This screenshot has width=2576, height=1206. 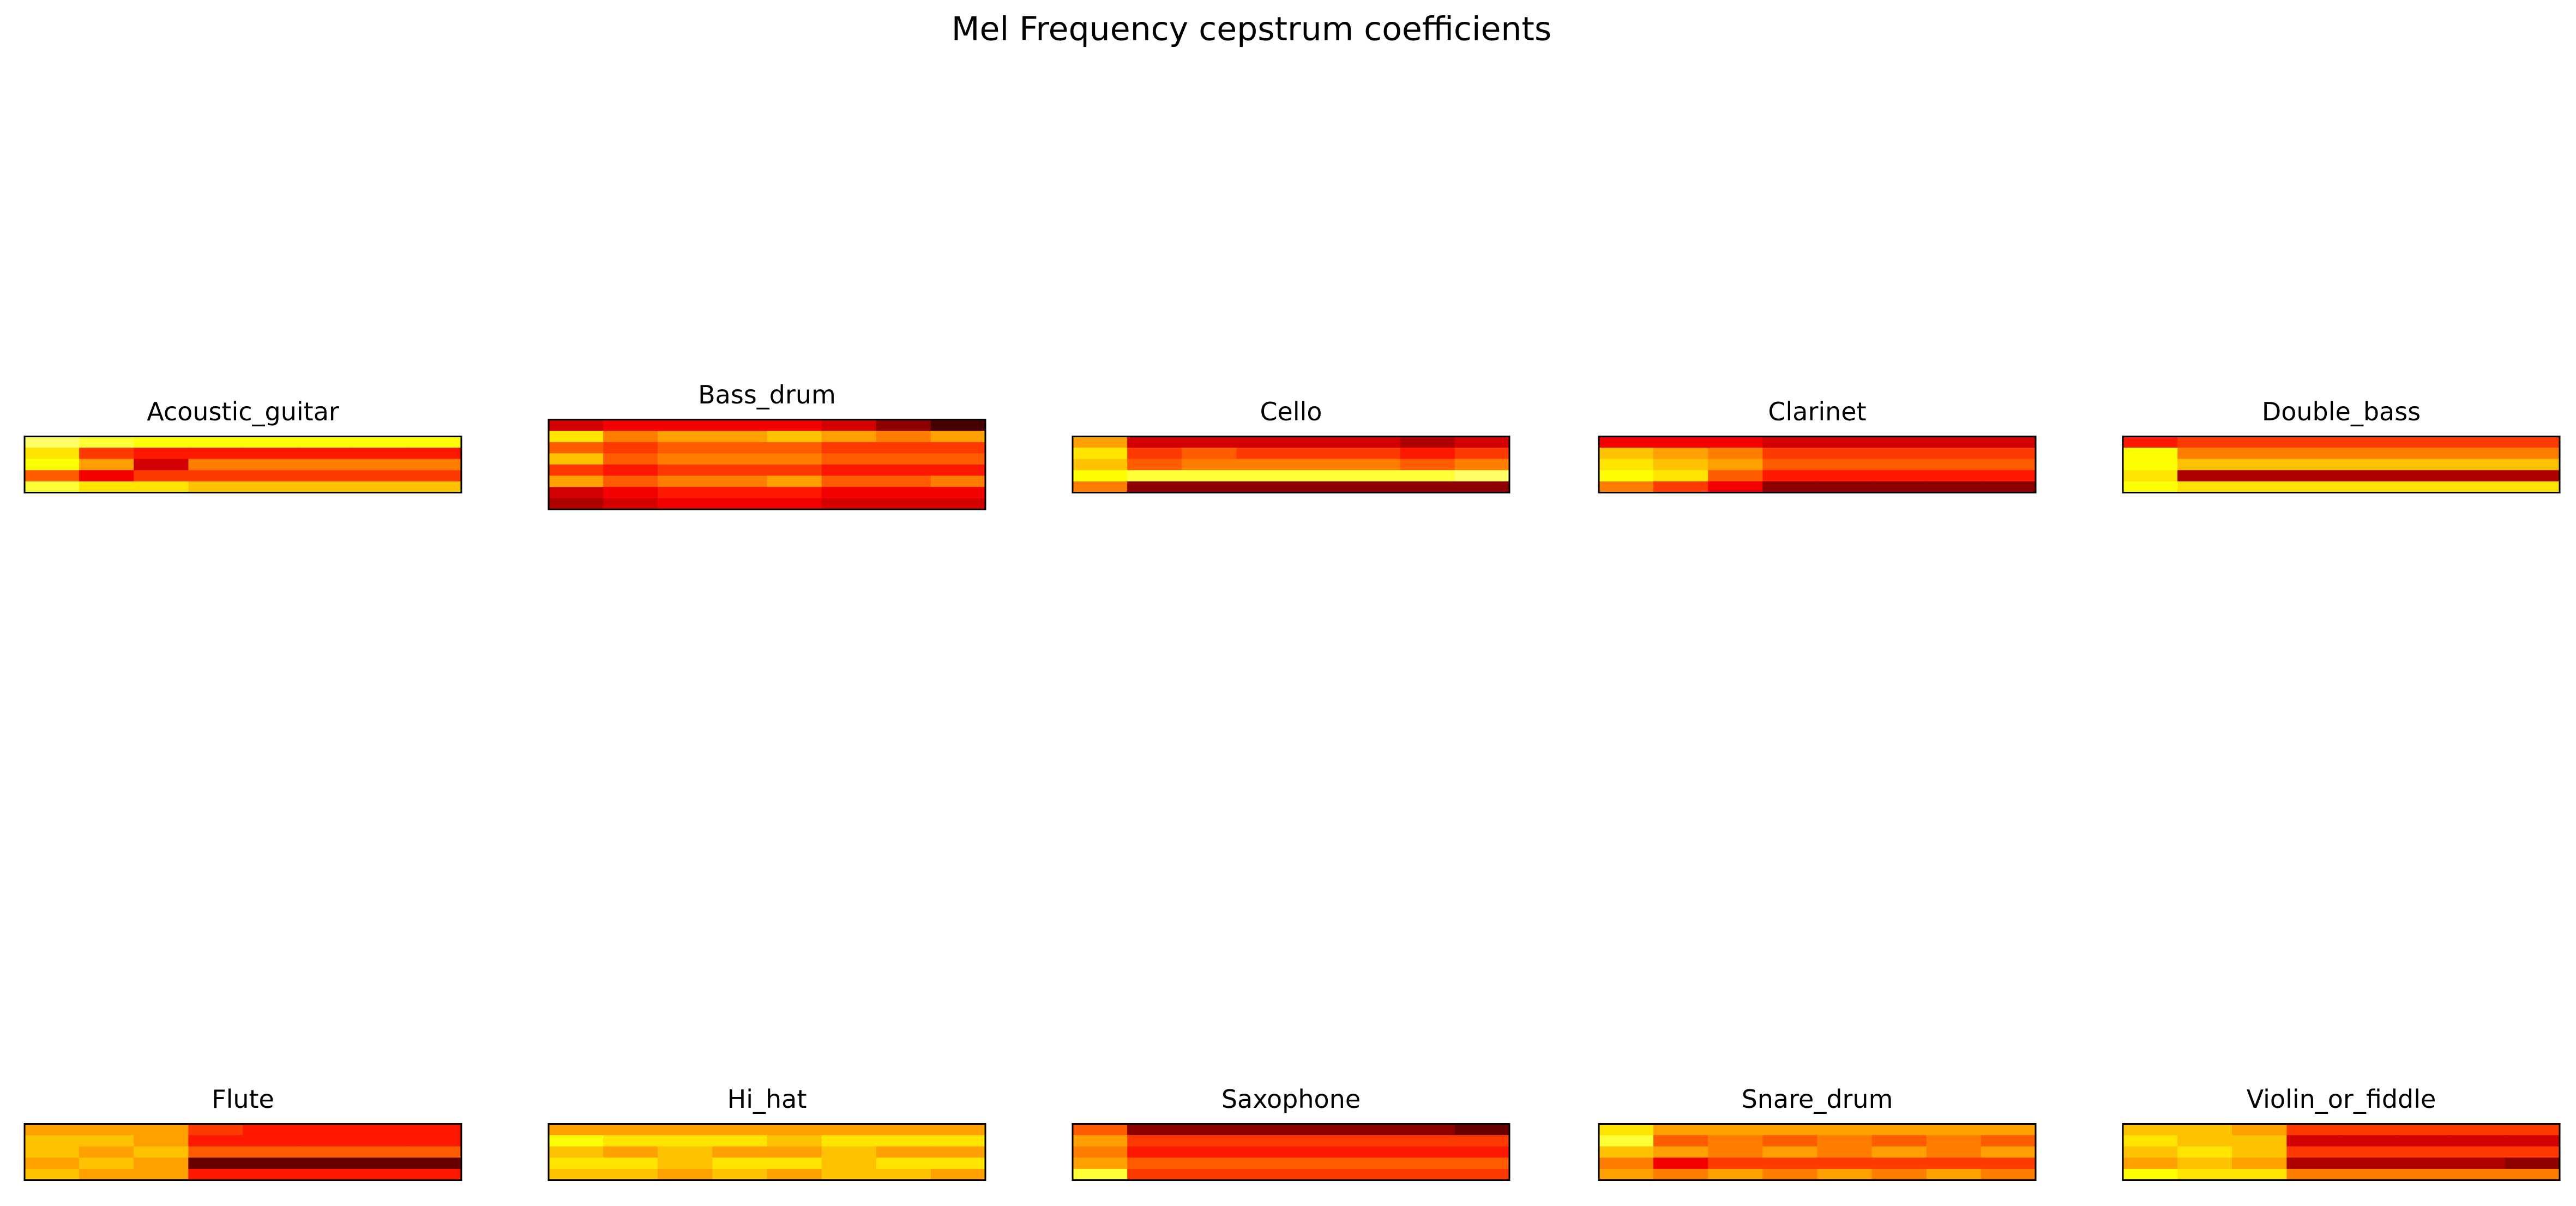 I want to click on panel-title: Acoustic_guitar, so click(x=243, y=412).